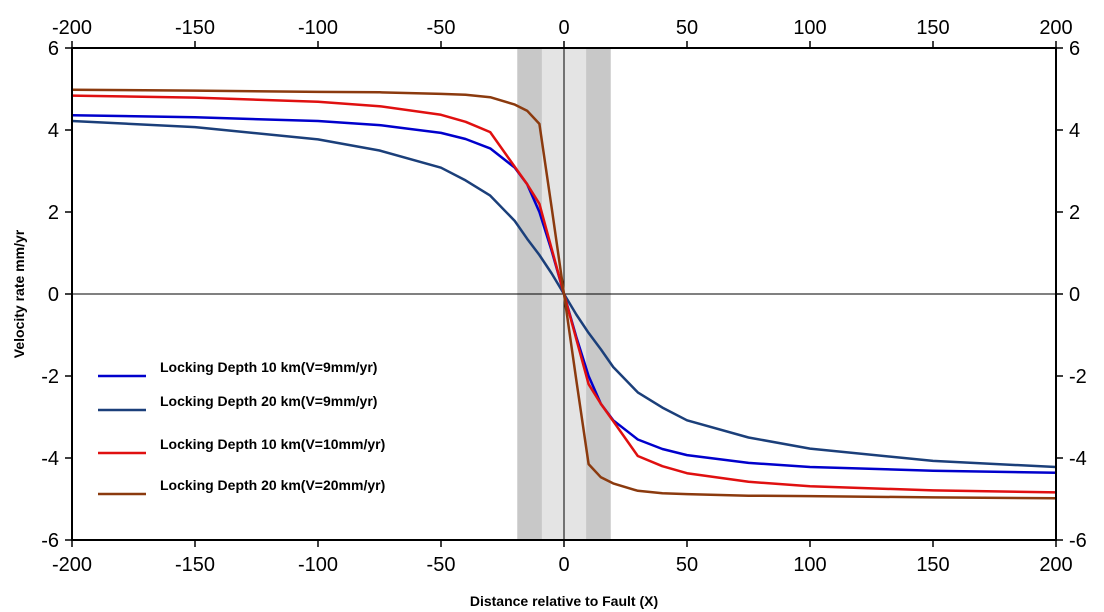 Image resolution: width=1104 pixels, height=612 pixels. Describe the element at coordinates (72, 28) in the screenshot. I see `x-tick-label-top: -200` at that location.